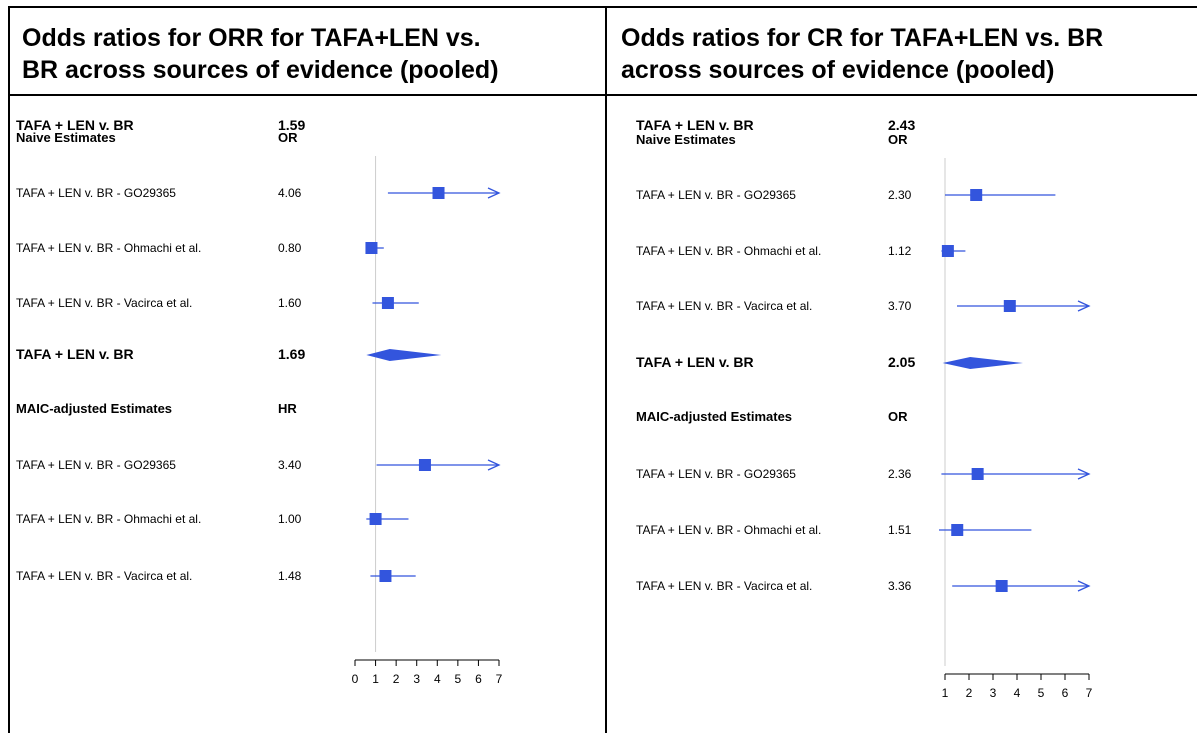  I want to click on panel-2-section-1-heading: Naive Estimates, so click(686, 139).